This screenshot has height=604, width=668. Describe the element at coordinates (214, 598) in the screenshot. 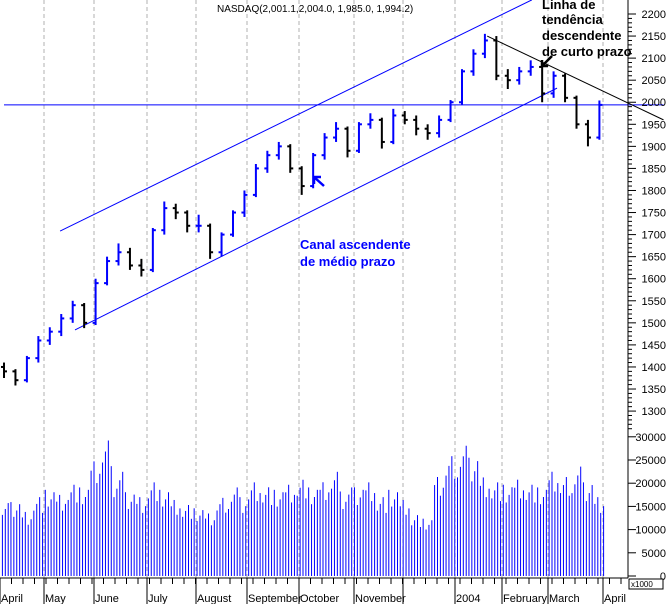

I see `x-tick-label: August` at that location.